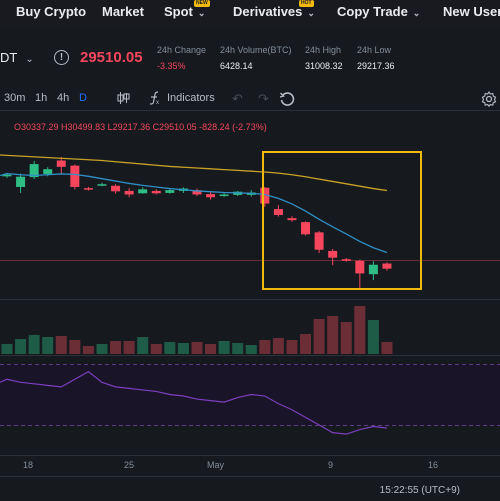  I want to click on stat-24h-high: 24h High 31008.32, so click(324, 58).